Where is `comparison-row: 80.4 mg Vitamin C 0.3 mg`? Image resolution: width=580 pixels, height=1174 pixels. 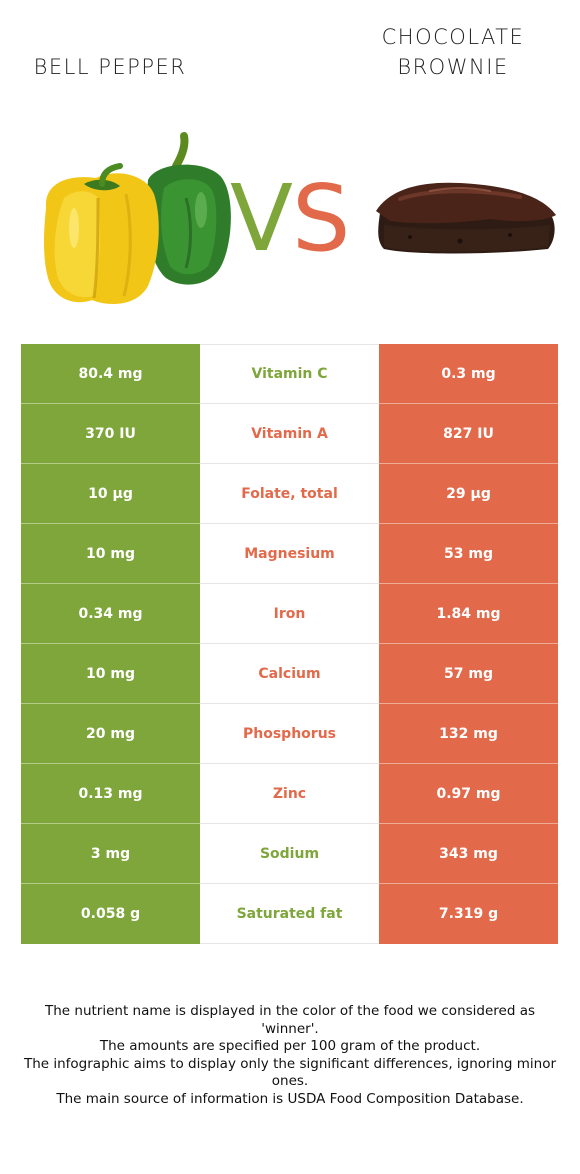
comparison-row: 80.4 mg Vitamin C 0.3 mg is located at coordinates (289, 374).